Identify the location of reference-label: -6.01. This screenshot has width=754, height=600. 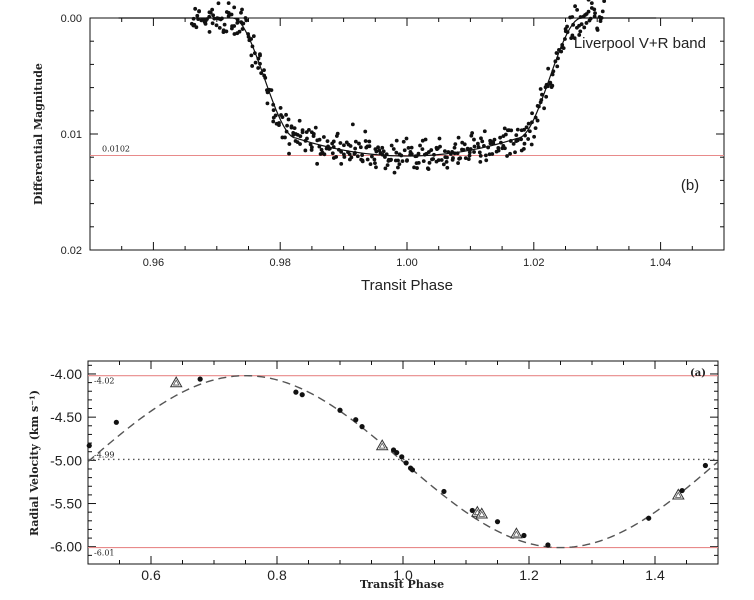
(104, 553).